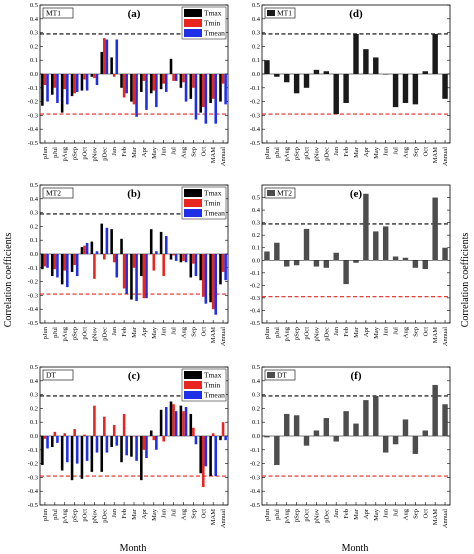 Image resolution: width=474 pixels, height=554 pixels. I want to click on bar-mt1-poct, so click(306, 81).